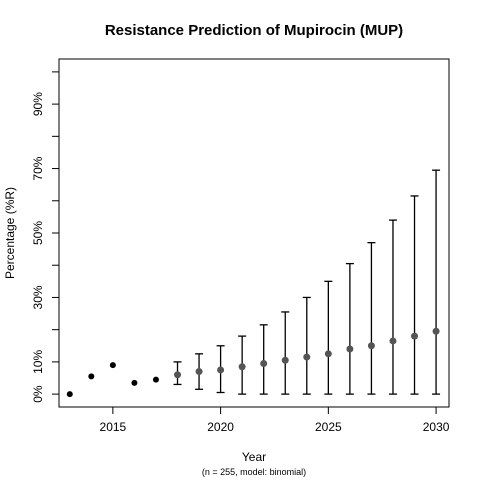 The height and width of the screenshot is (480, 480). Describe the element at coordinates (38, 104) in the screenshot. I see `y-tick-label: 90%` at that location.